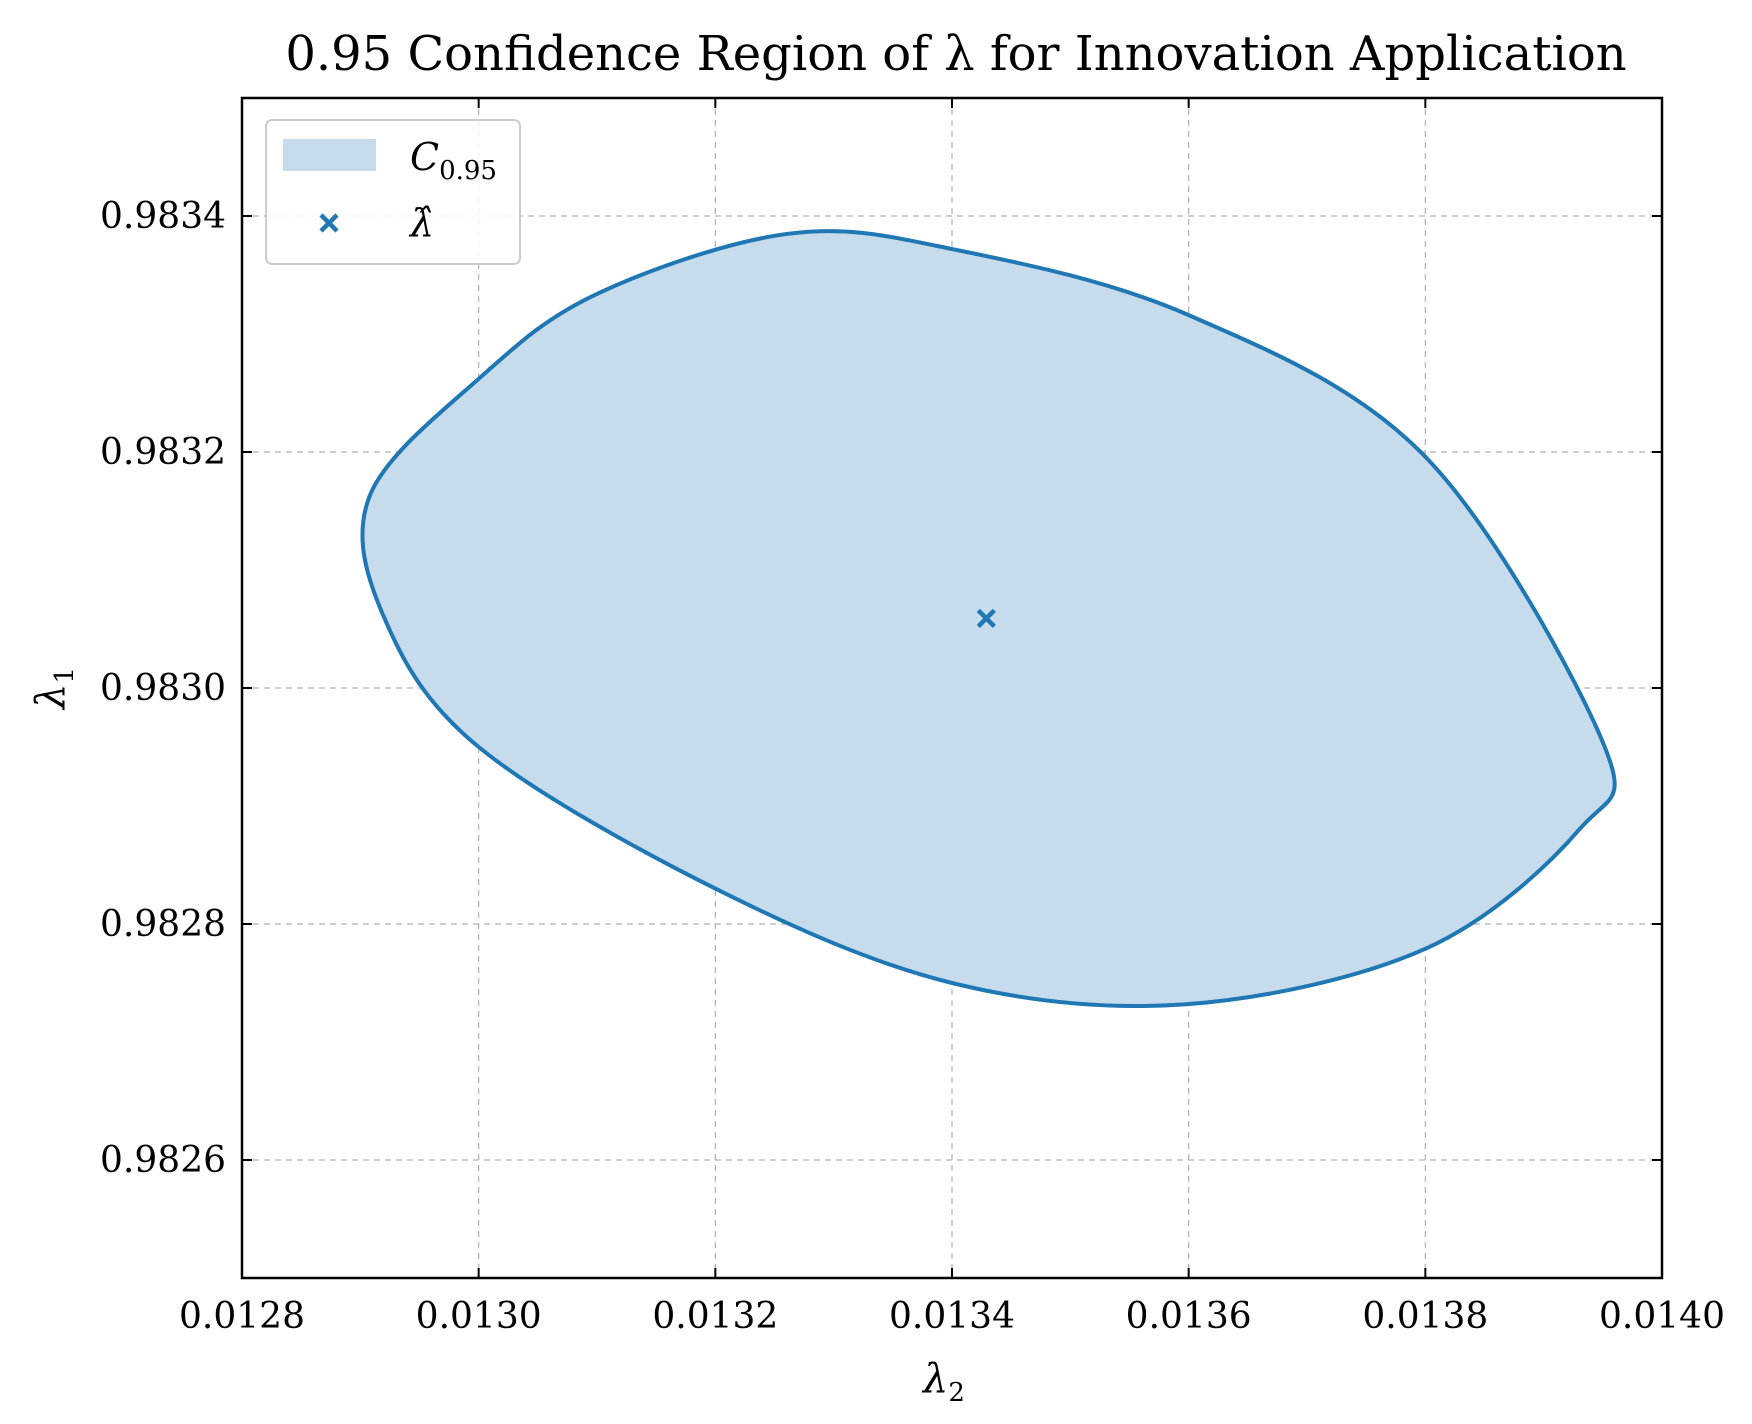 The height and width of the screenshot is (1424, 1752). I want to click on legend-marker-estimate, so click(329, 223).